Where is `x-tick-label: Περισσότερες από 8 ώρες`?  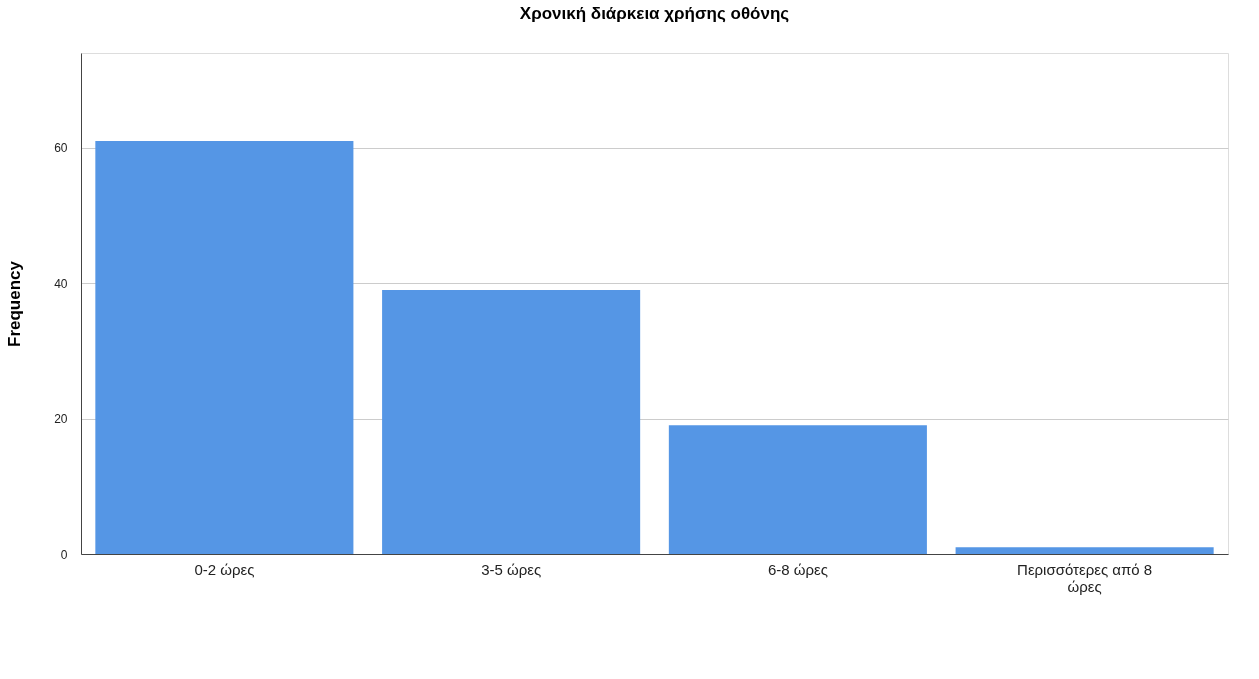
x-tick-label: Περισσότερες από 8 ώρες is located at coordinates (1085, 577).